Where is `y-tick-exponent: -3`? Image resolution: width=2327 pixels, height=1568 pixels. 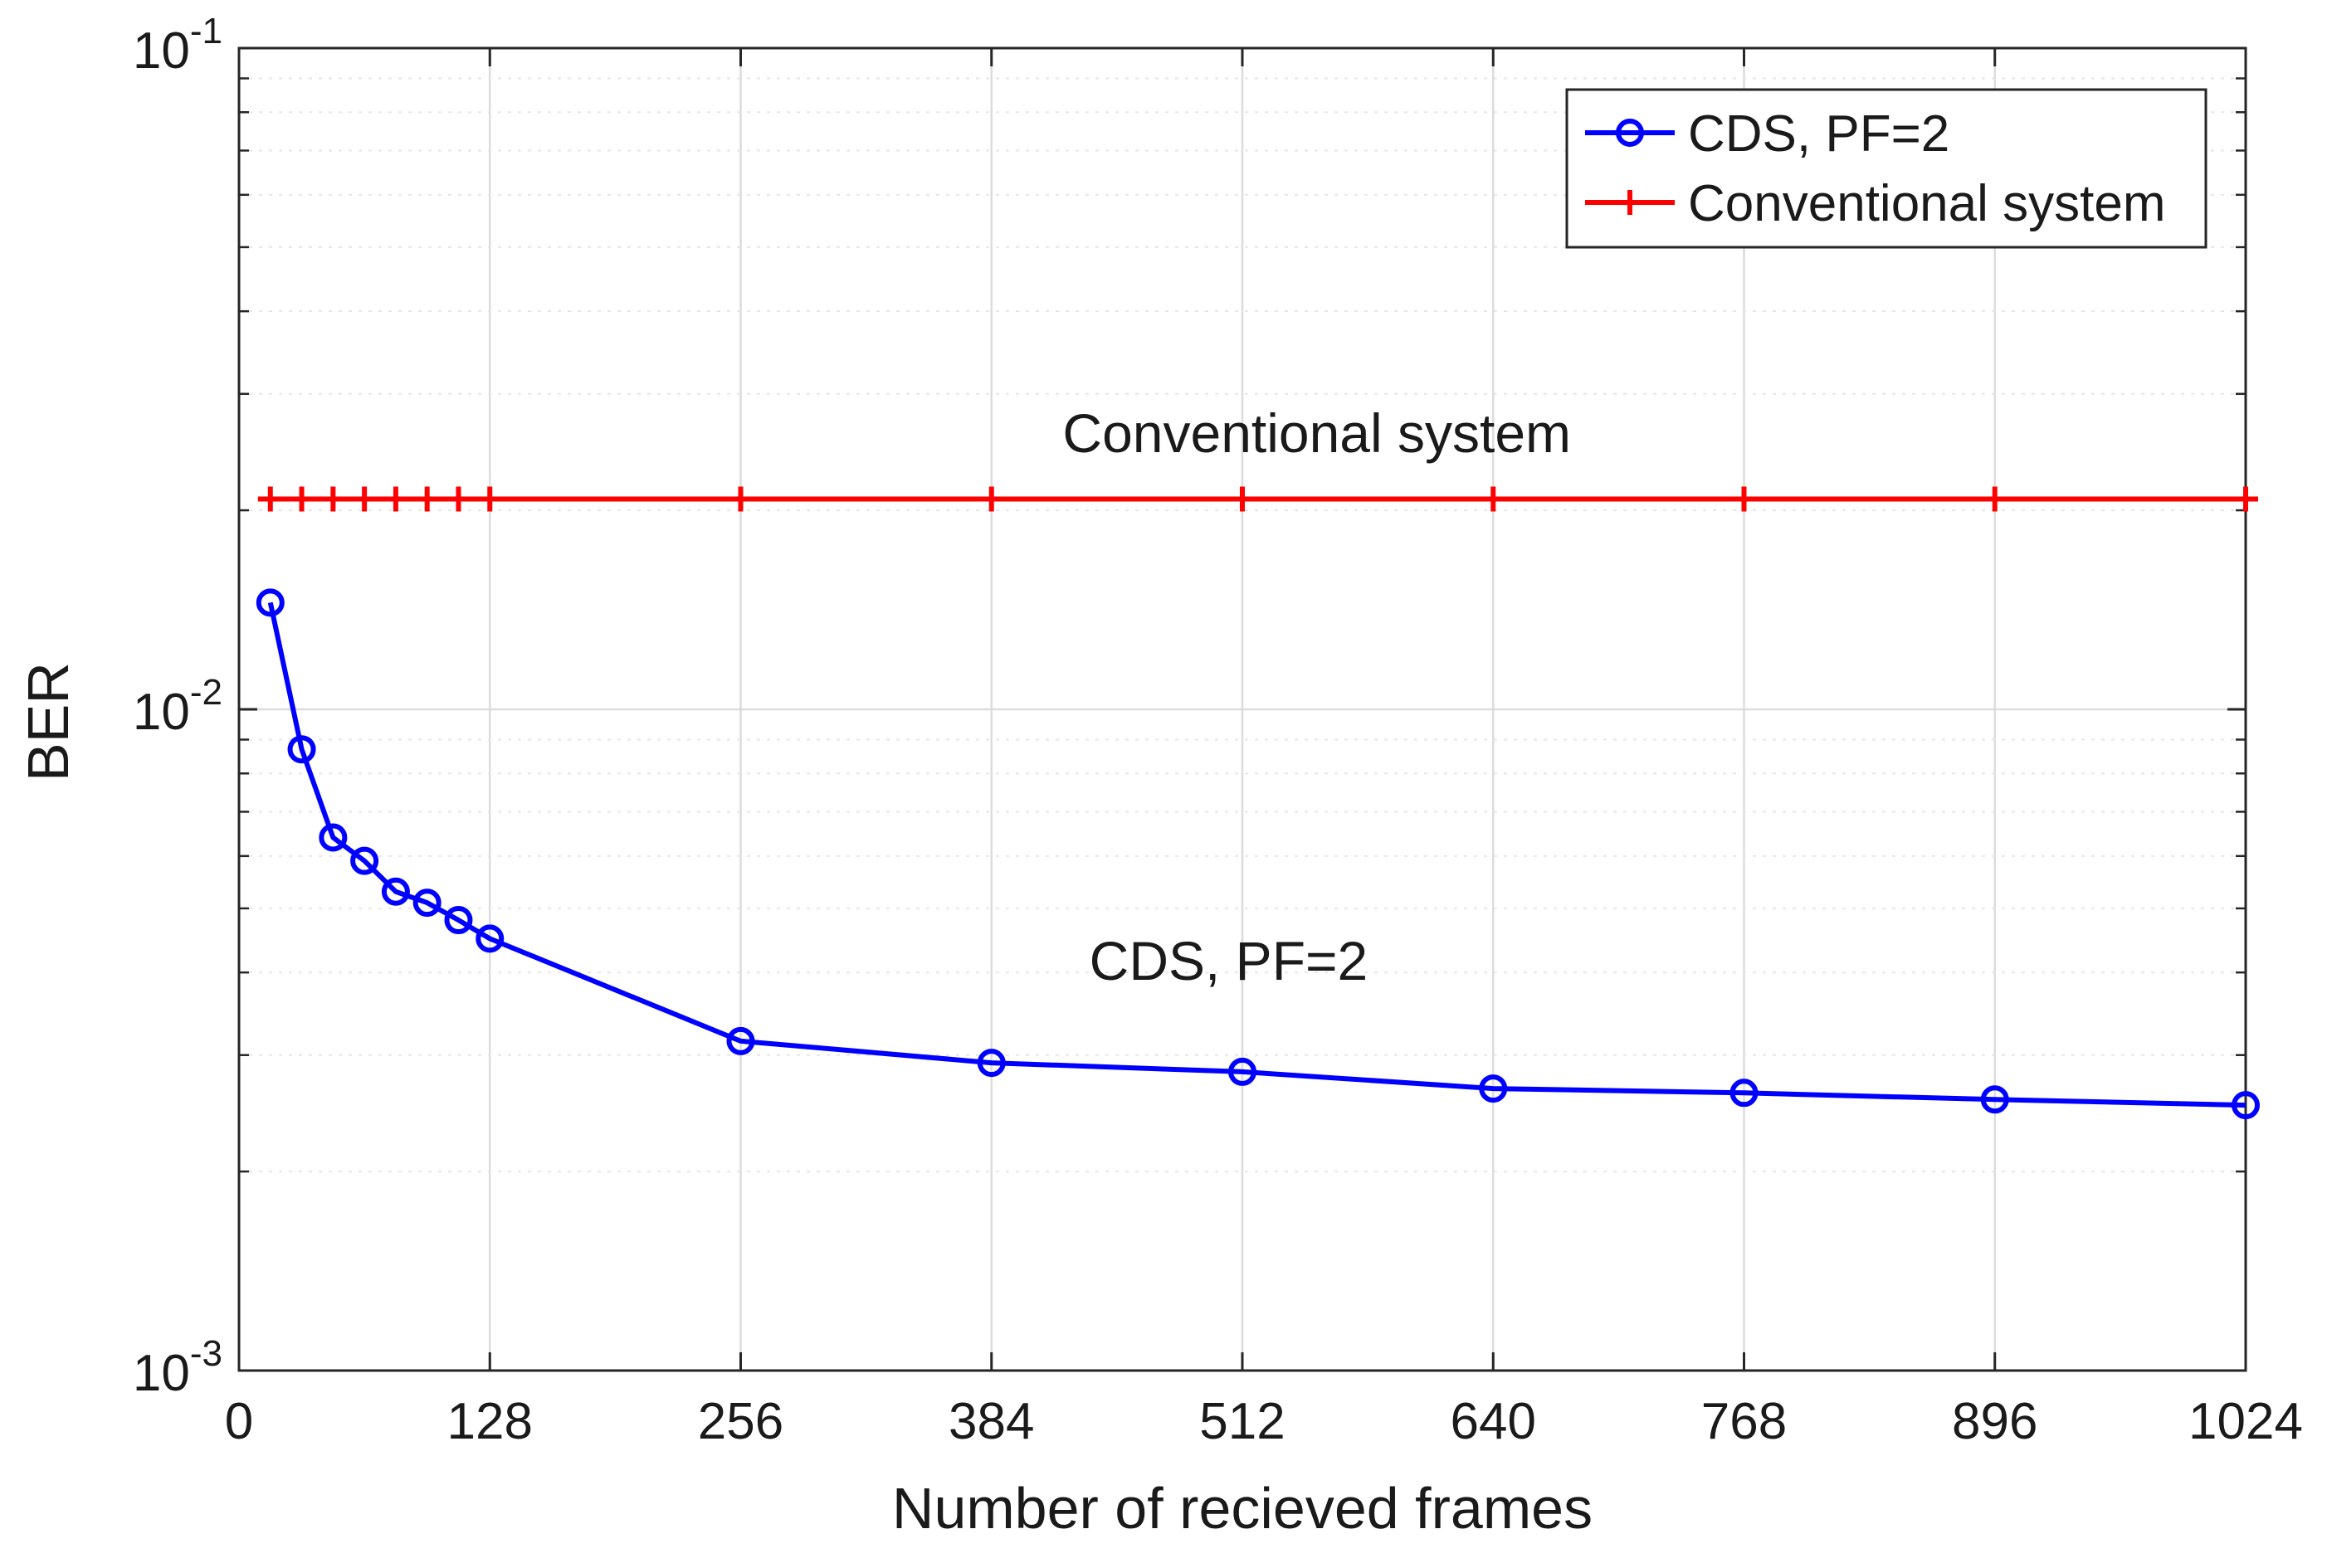 y-tick-exponent: -3 is located at coordinates (206, 1353).